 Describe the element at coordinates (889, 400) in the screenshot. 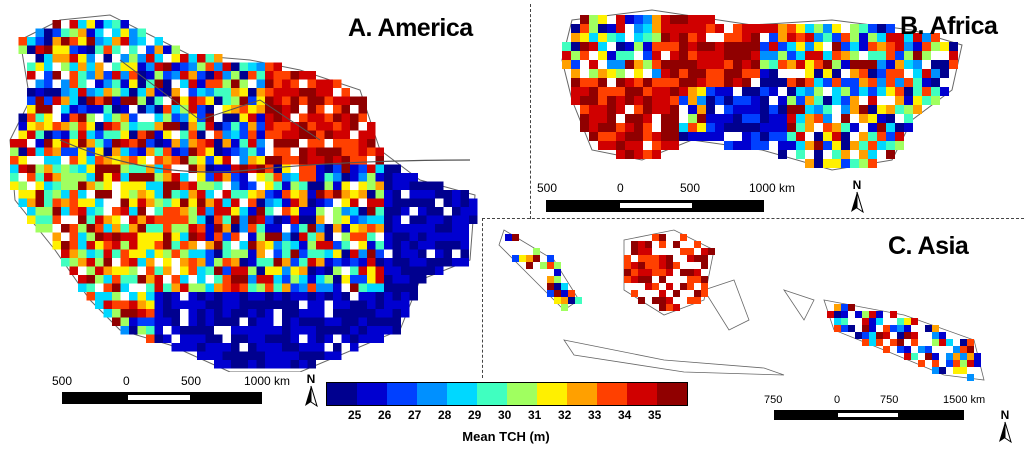

I see `asia-scale-tick-3: 750` at that location.